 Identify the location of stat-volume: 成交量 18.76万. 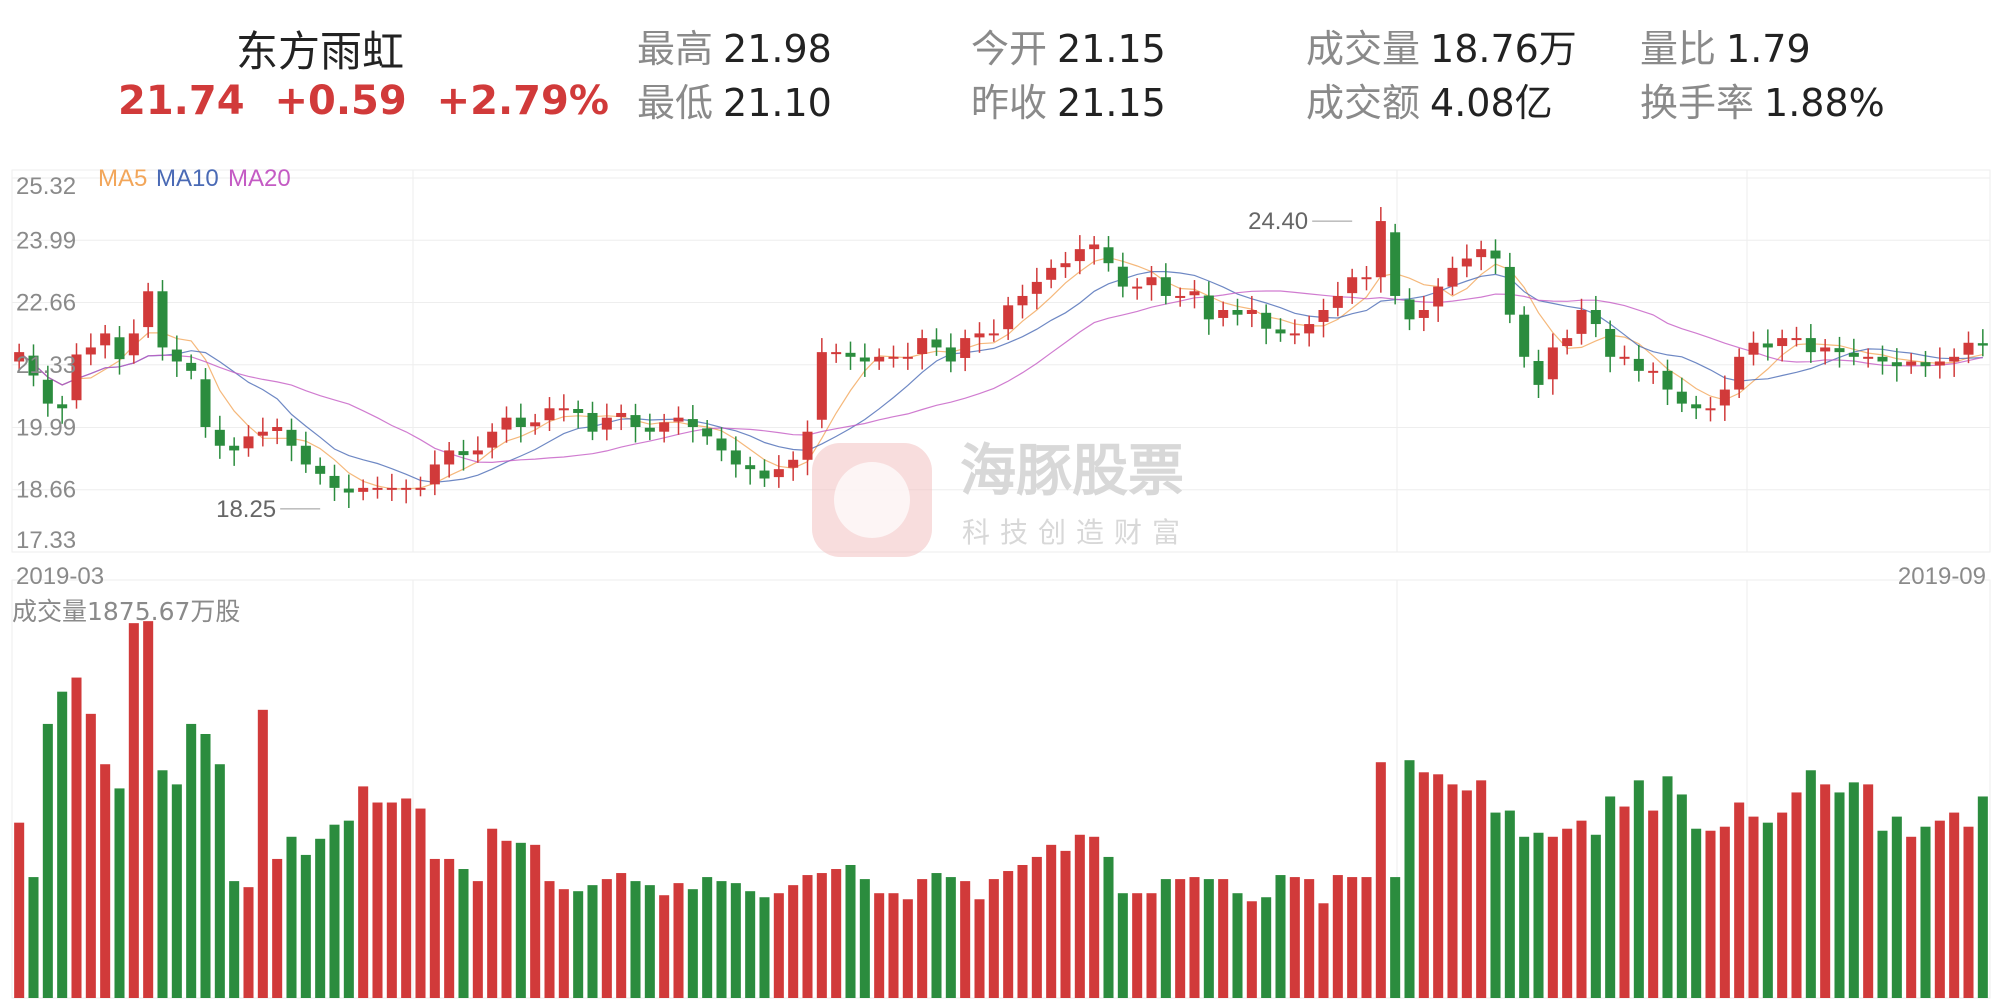
(1441, 45).